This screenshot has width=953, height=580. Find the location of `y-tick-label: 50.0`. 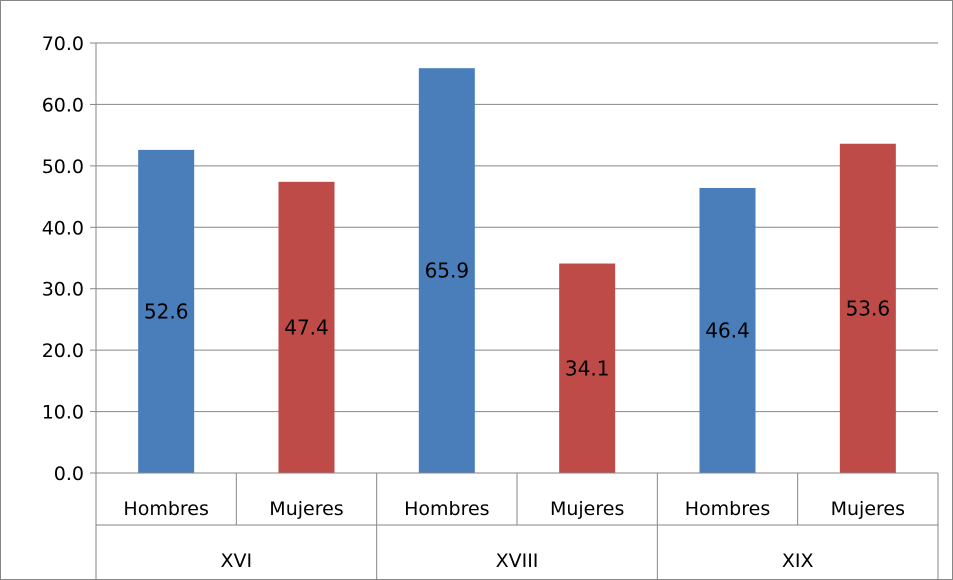

y-tick-label: 50.0 is located at coordinates (63, 167).